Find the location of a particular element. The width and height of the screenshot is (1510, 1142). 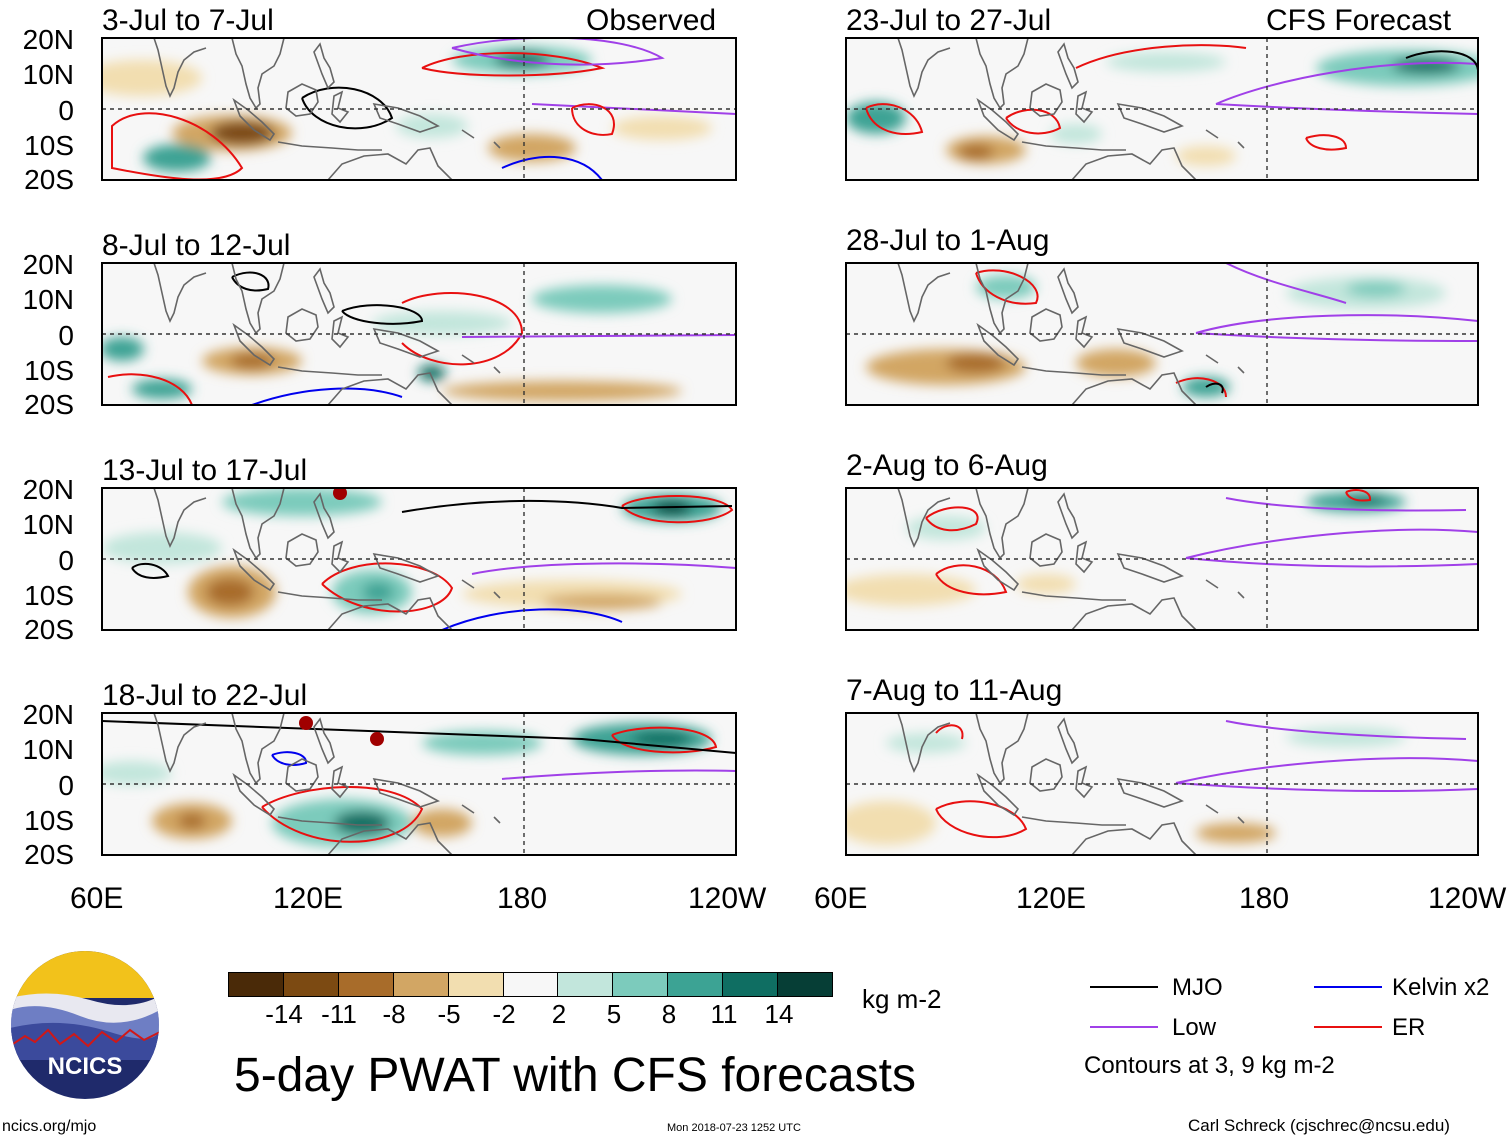

colorbar-units: kg m-2 is located at coordinates (902, 999).